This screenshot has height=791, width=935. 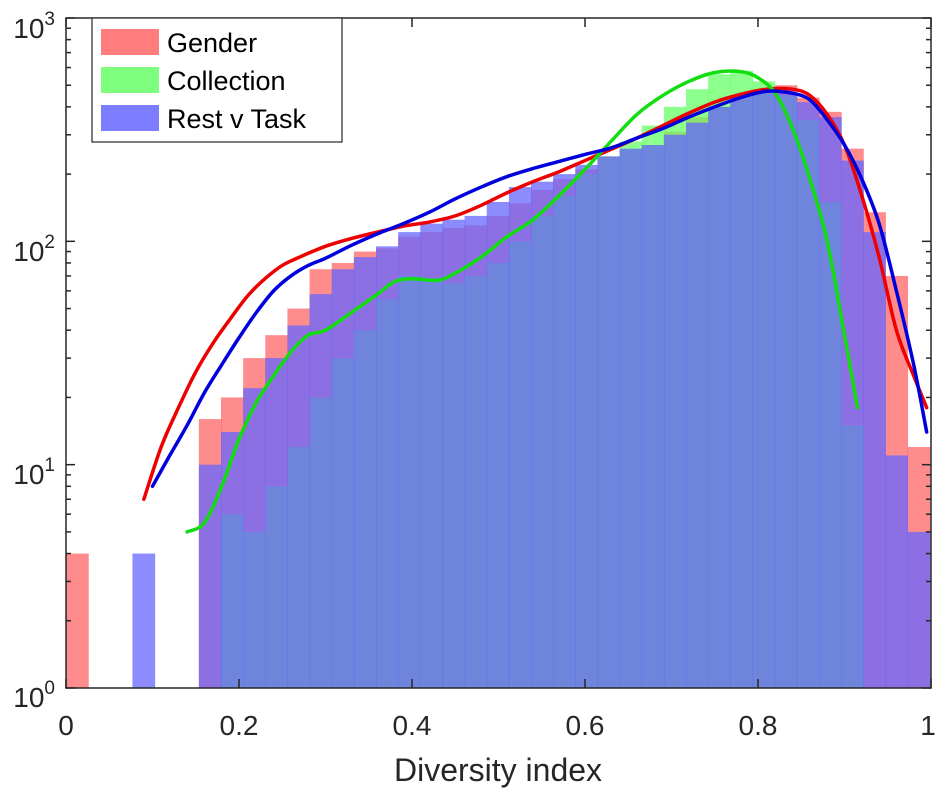 What do you see at coordinates (34, 695) in the screenshot?
I see `y-tick-label: 10⁰` at bounding box center [34, 695].